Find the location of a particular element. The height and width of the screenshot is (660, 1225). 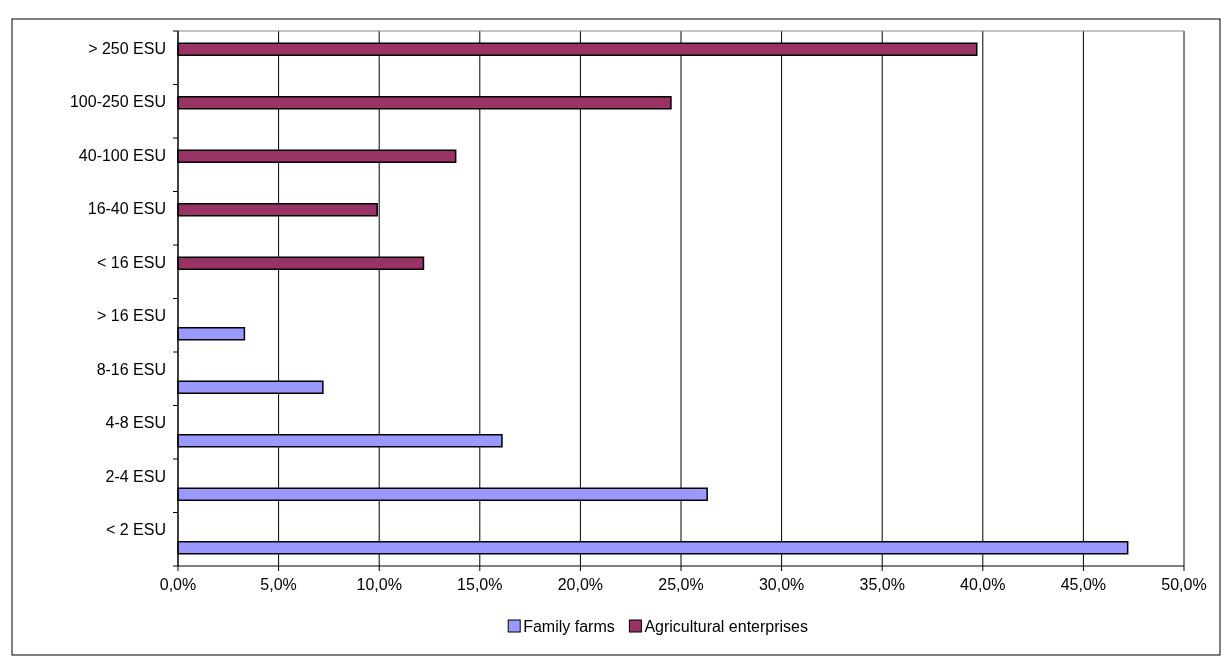

y-tick-label: > 16 ESU is located at coordinates (131, 316).